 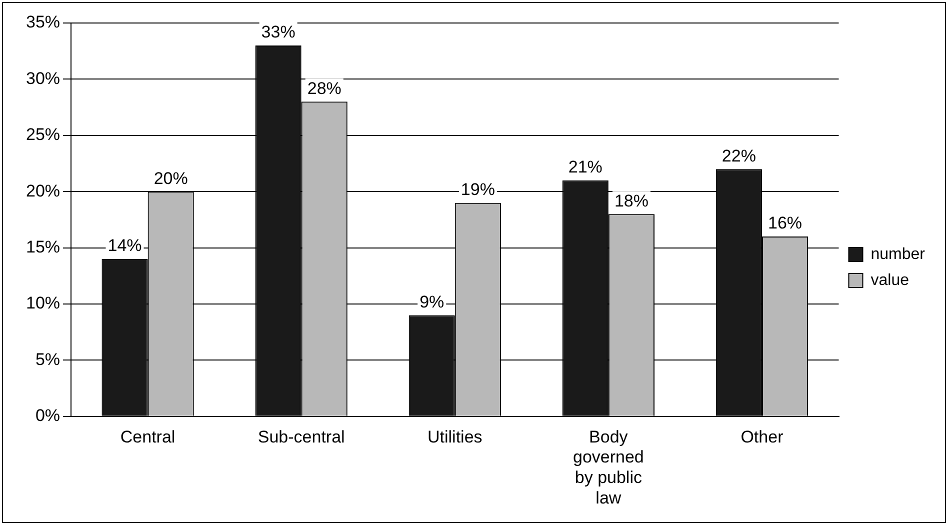 I want to click on y-tick-label: 5%, so click(x=47, y=359).